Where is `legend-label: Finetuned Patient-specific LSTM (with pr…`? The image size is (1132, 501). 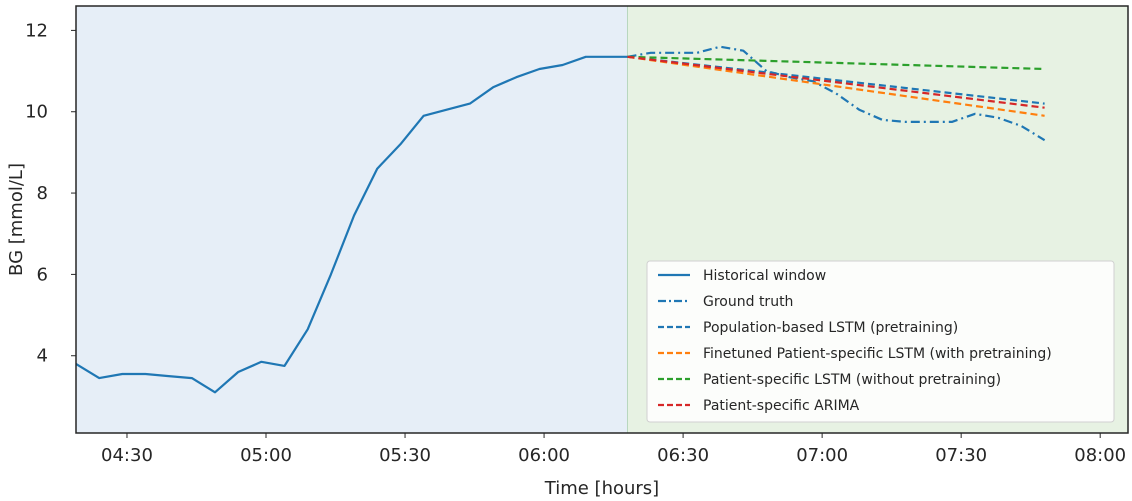
legend-label: Finetuned Patient-specific LSTM (with pr… is located at coordinates (877, 354).